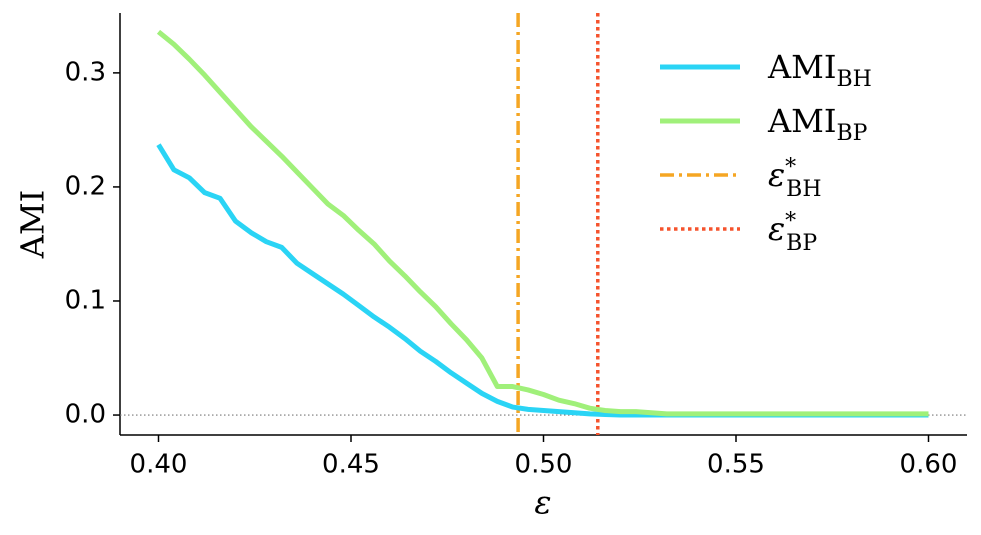 The image size is (981, 535). I want to click on x-tick-label: 0.45, so click(351, 465).